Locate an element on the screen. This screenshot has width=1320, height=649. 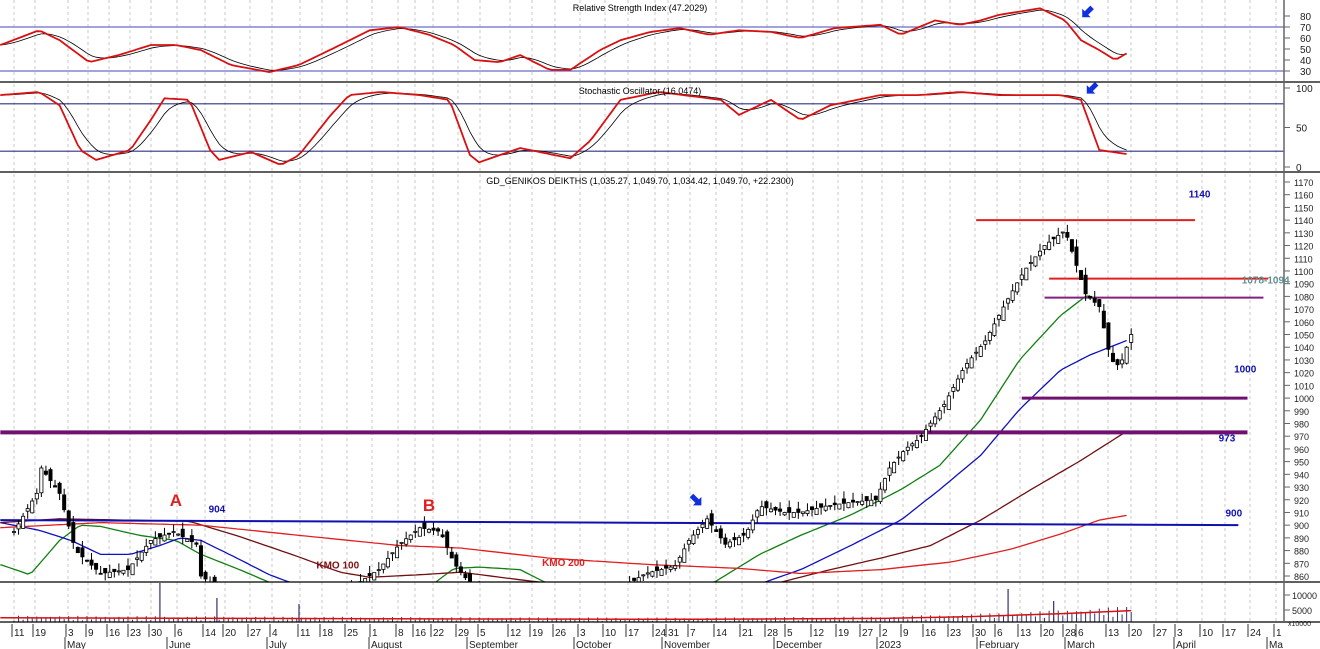
rsi-axis-label: 60 is located at coordinates (1306, 39).